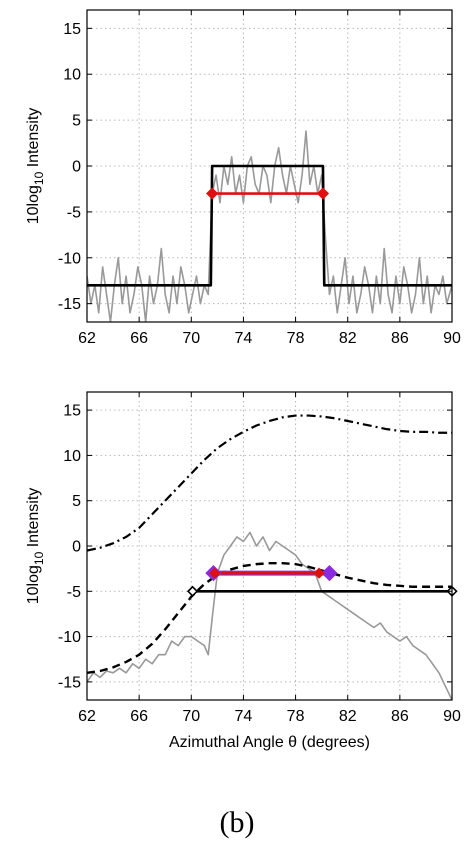 The image size is (474, 862). What do you see at coordinates (237, 822) in the screenshot?
I see `panel-label: (b)` at bounding box center [237, 822].